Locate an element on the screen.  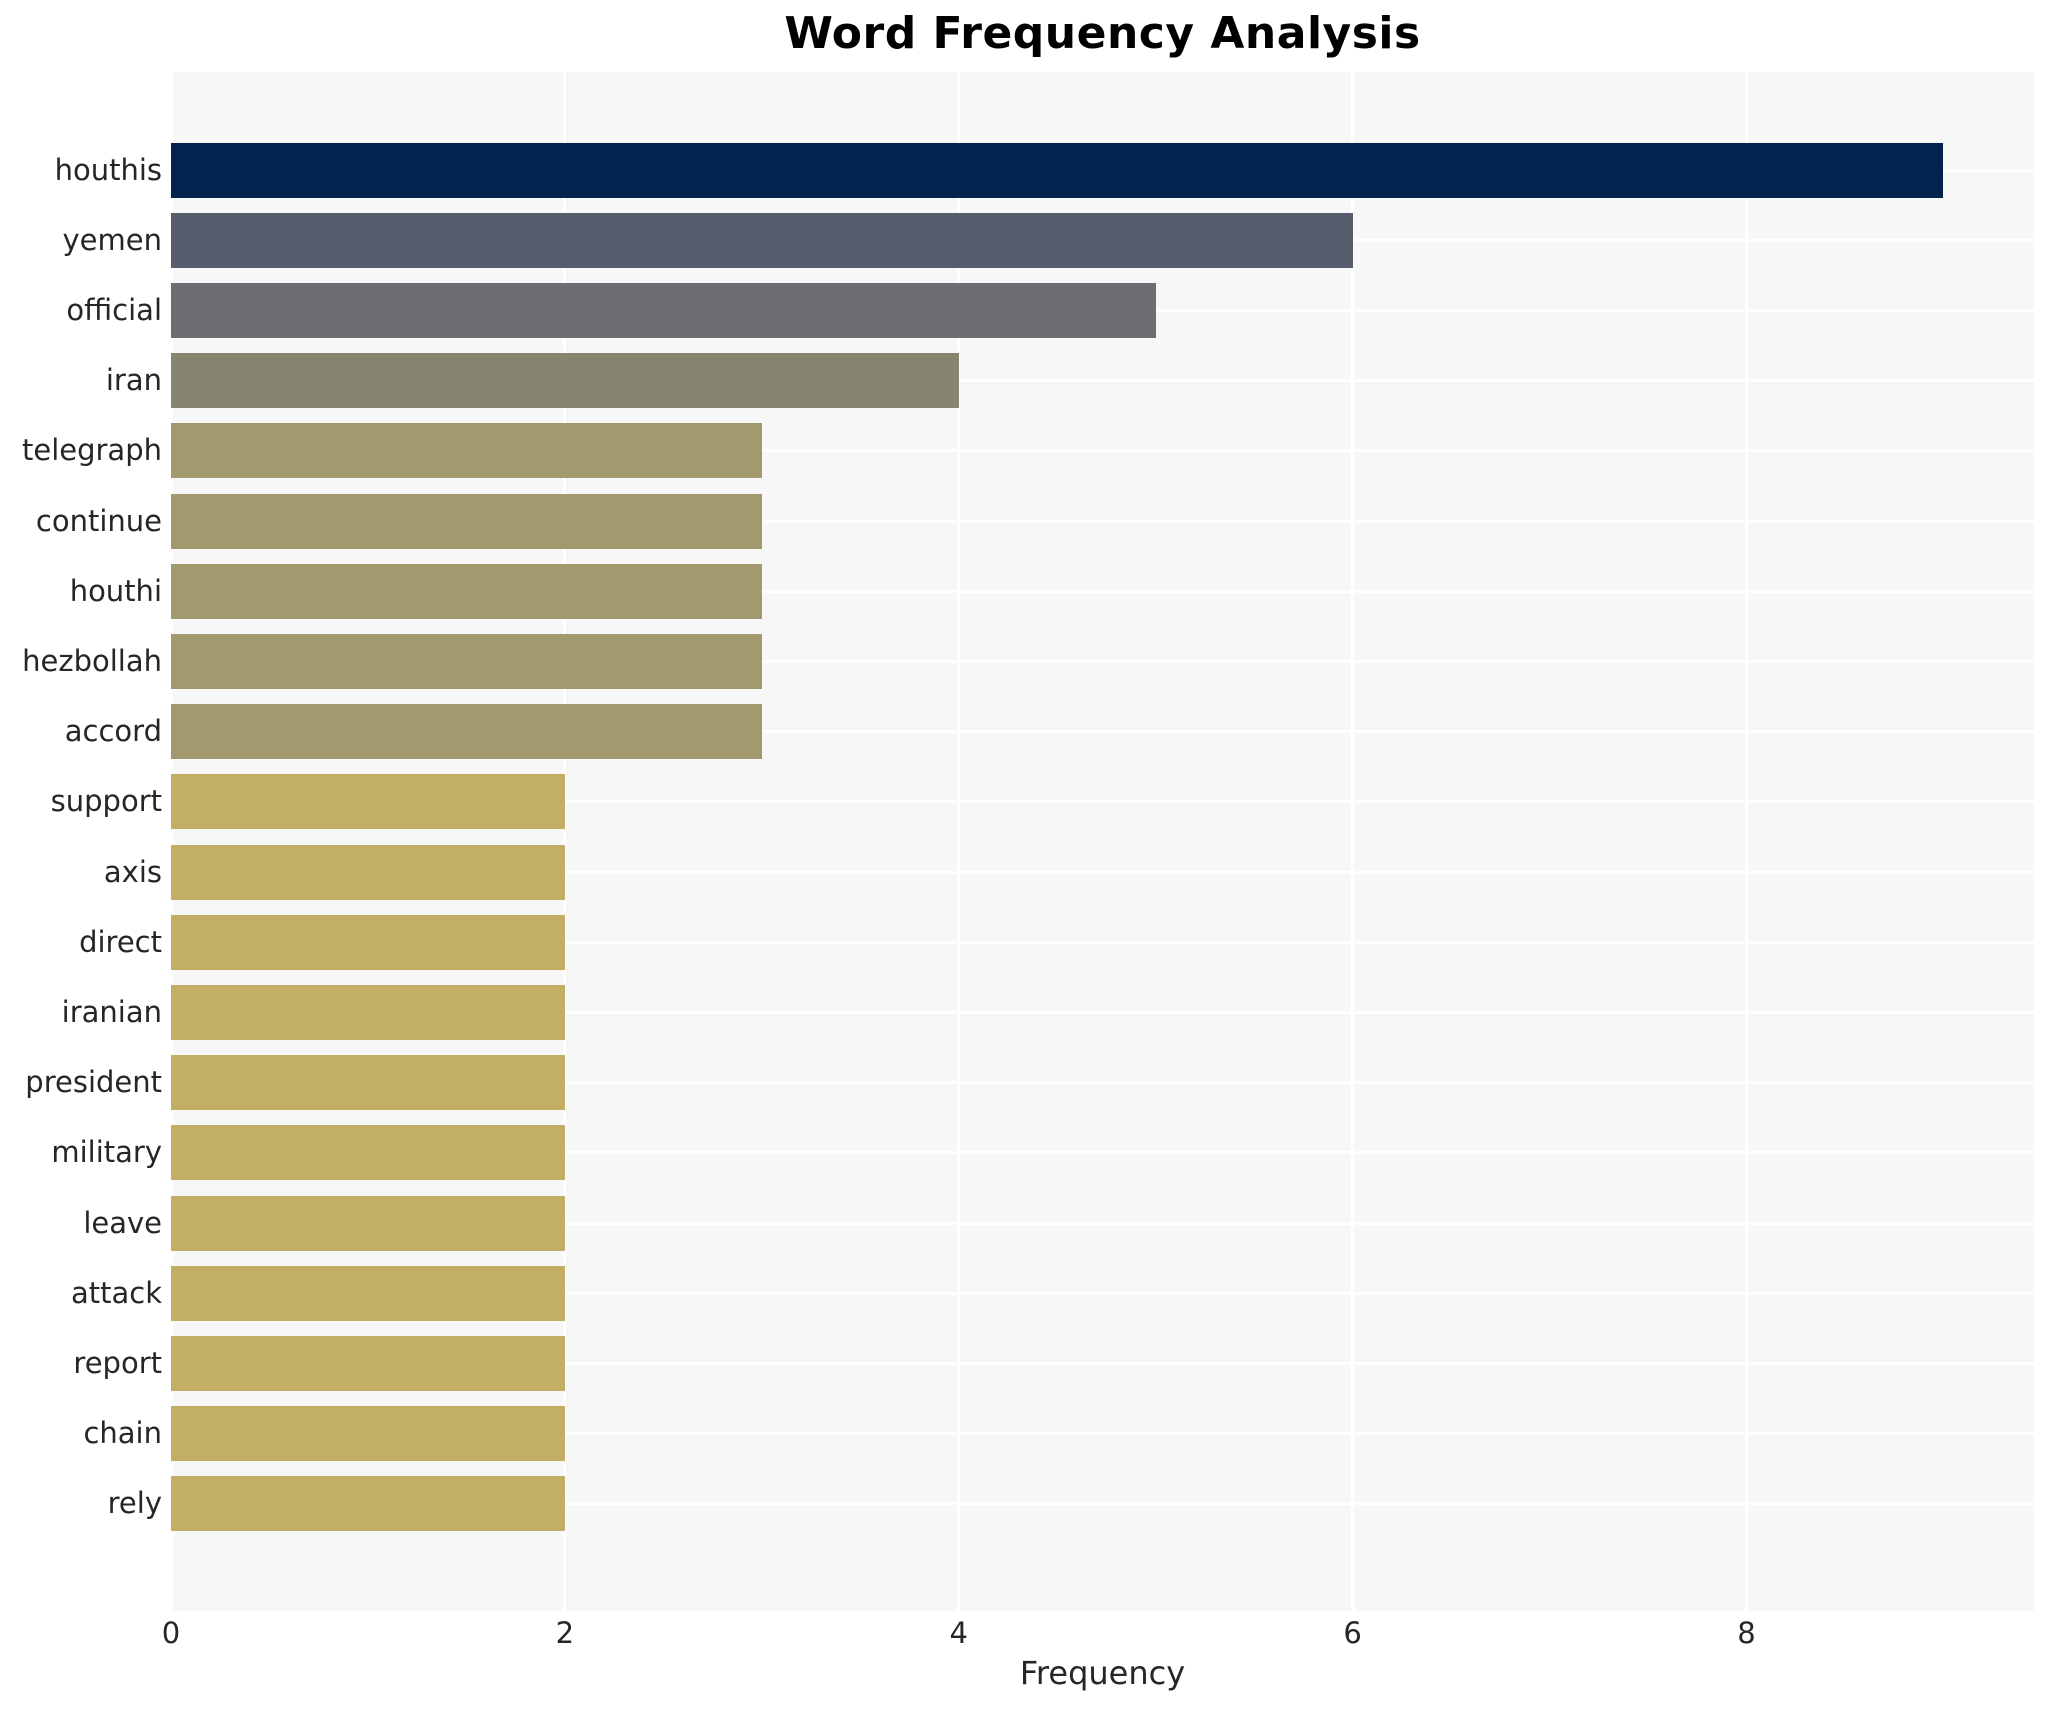
y-tick-label-telegraph: telegraph is located at coordinates (91, 450).